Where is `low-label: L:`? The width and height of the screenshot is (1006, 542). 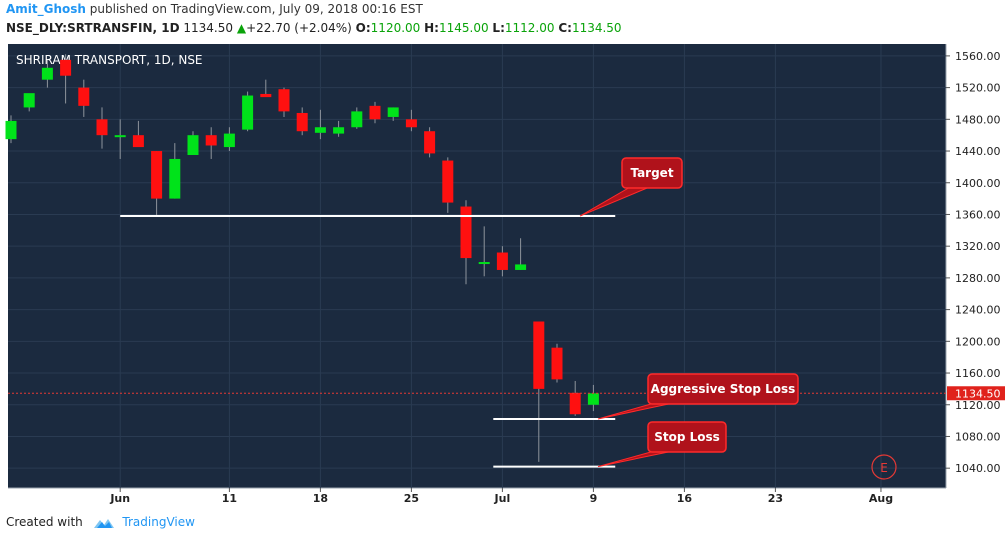 low-label: L: is located at coordinates (498, 28).